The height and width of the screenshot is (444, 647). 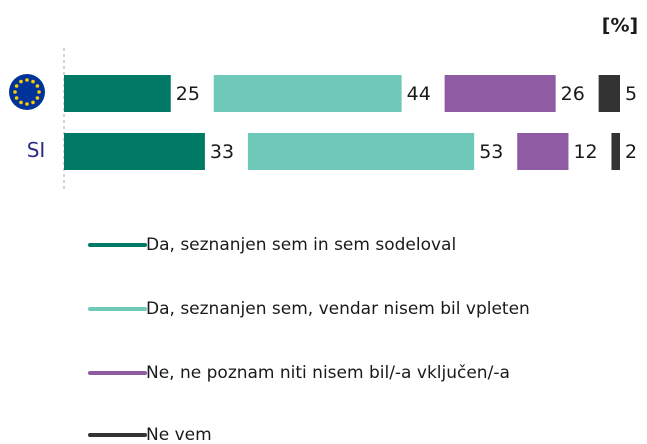 What do you see at coordinates (27, 92) in the screenshot?
I see `eu-flag` at bounding box center [27, 92].